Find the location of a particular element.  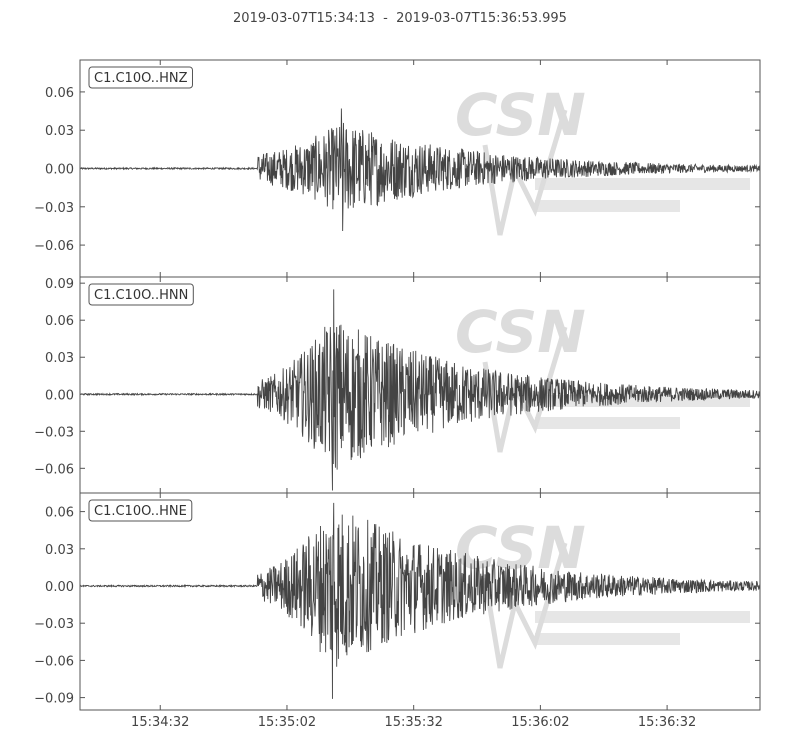

y-tick-label: 0.09 is located at coordinates (59, 284).